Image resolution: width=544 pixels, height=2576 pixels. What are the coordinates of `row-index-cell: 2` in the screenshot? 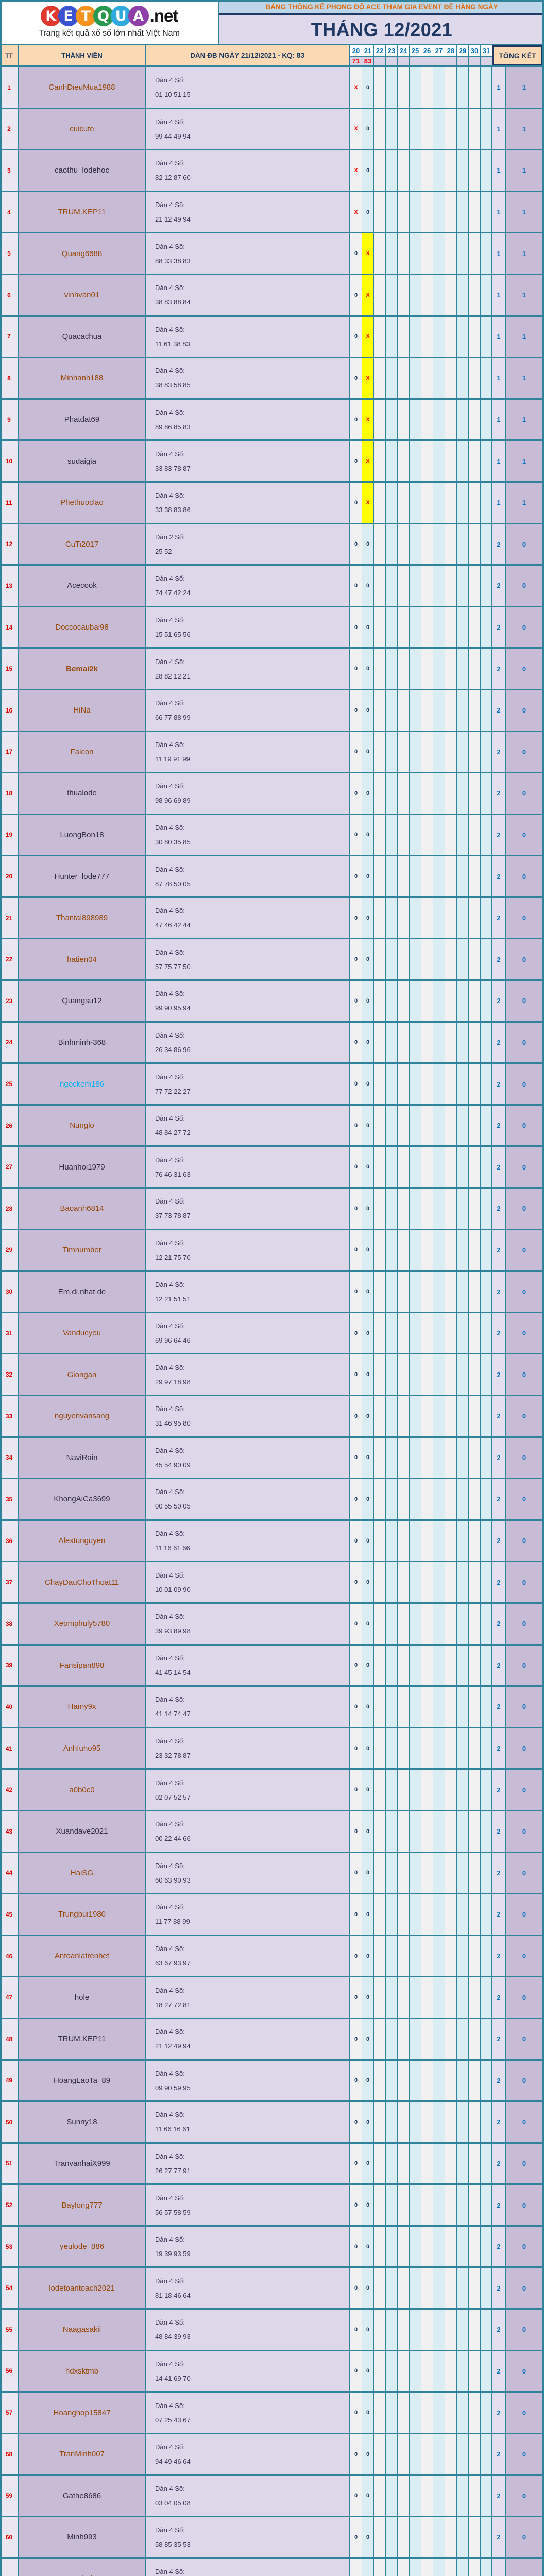 It's located at (9, 129).